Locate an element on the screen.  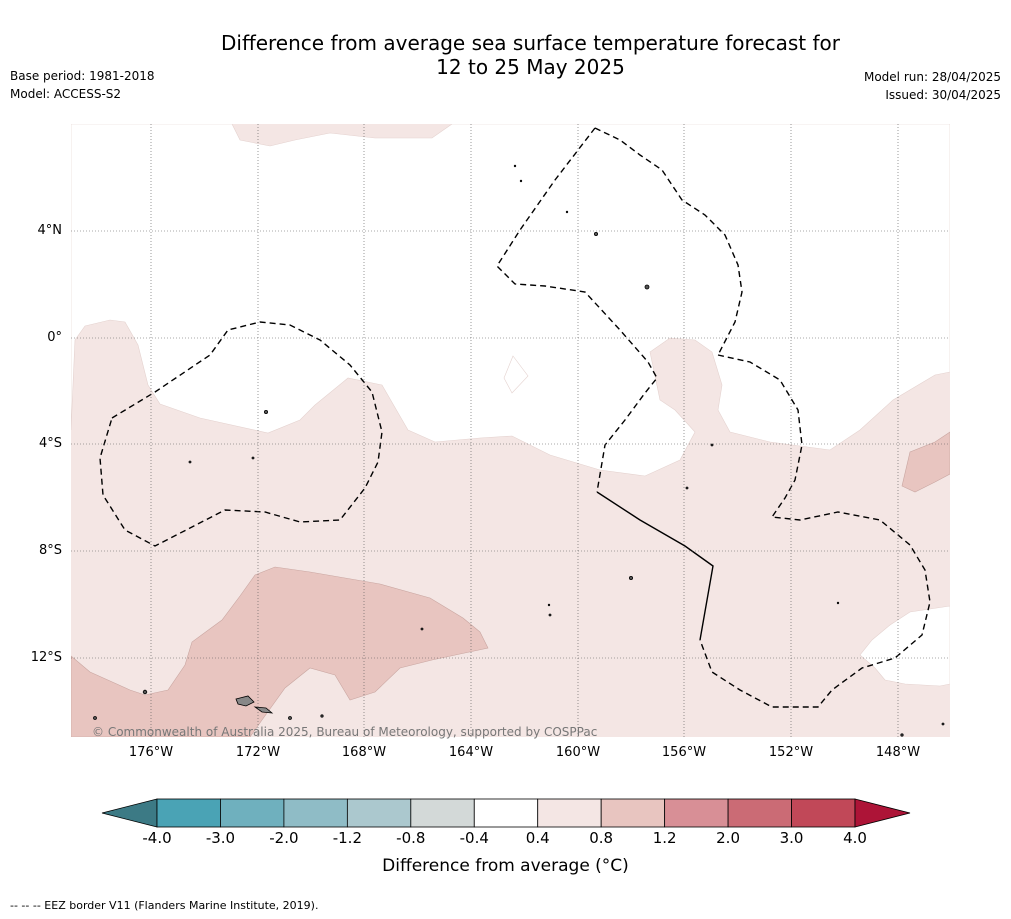
lon-label-168w: 168°W is located at coordinates (364, 752).